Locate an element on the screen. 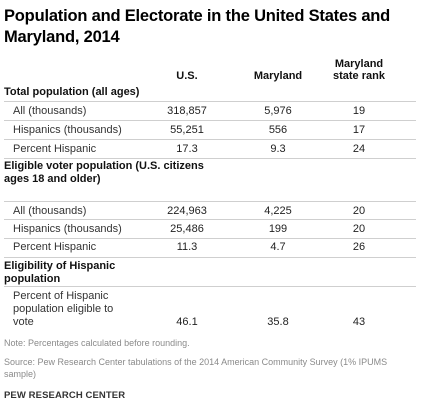  cell-us: 25,486 is located at coordinates (187, 229).